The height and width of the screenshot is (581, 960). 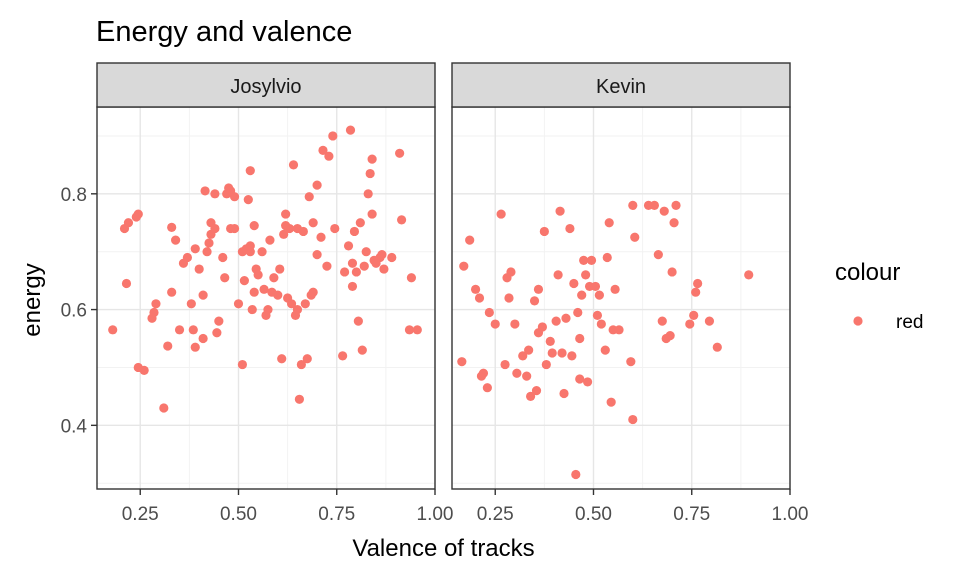 What do you see at coordinates (879, 296) in the screenshot?
I see `legend: colour red` at bounding box center [879, 296].